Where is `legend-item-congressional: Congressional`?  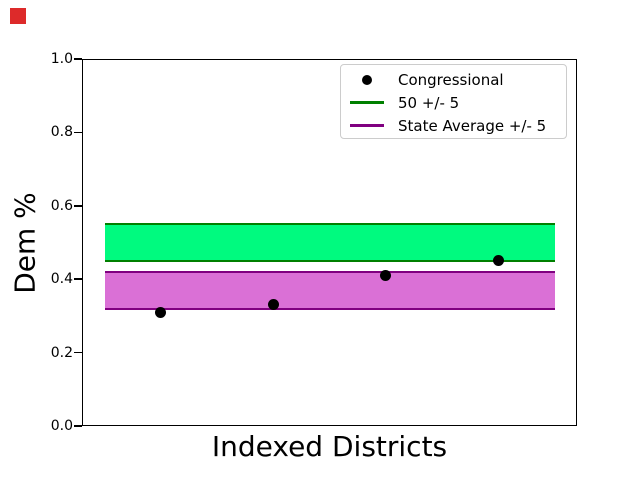
legend-item-congressional: Congressional is located at coordinates (453, 79).